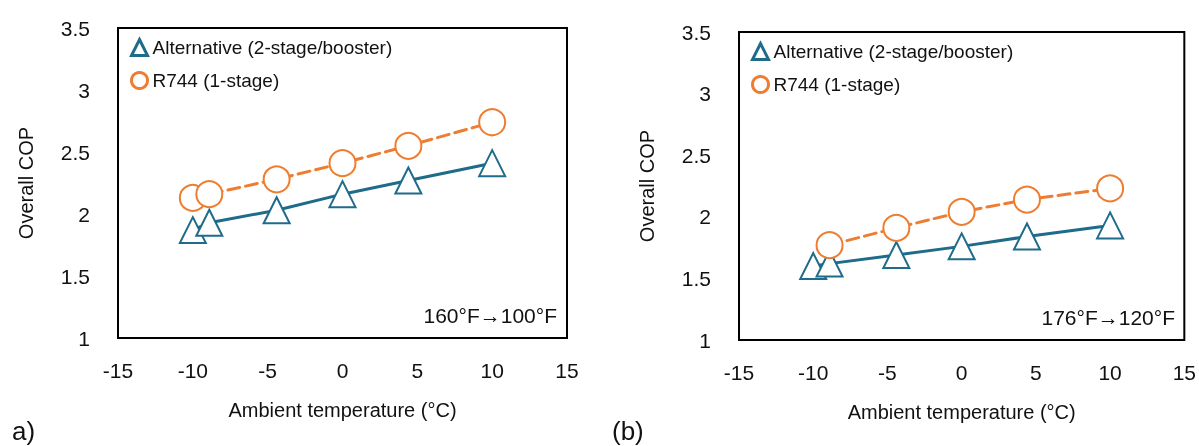 Image resolution: width=1199 pixels, height=446 pixels. What do you see at coordinates (24, 431) in the screenshot?
I see `text: a)` at bounding box center [24, 431].